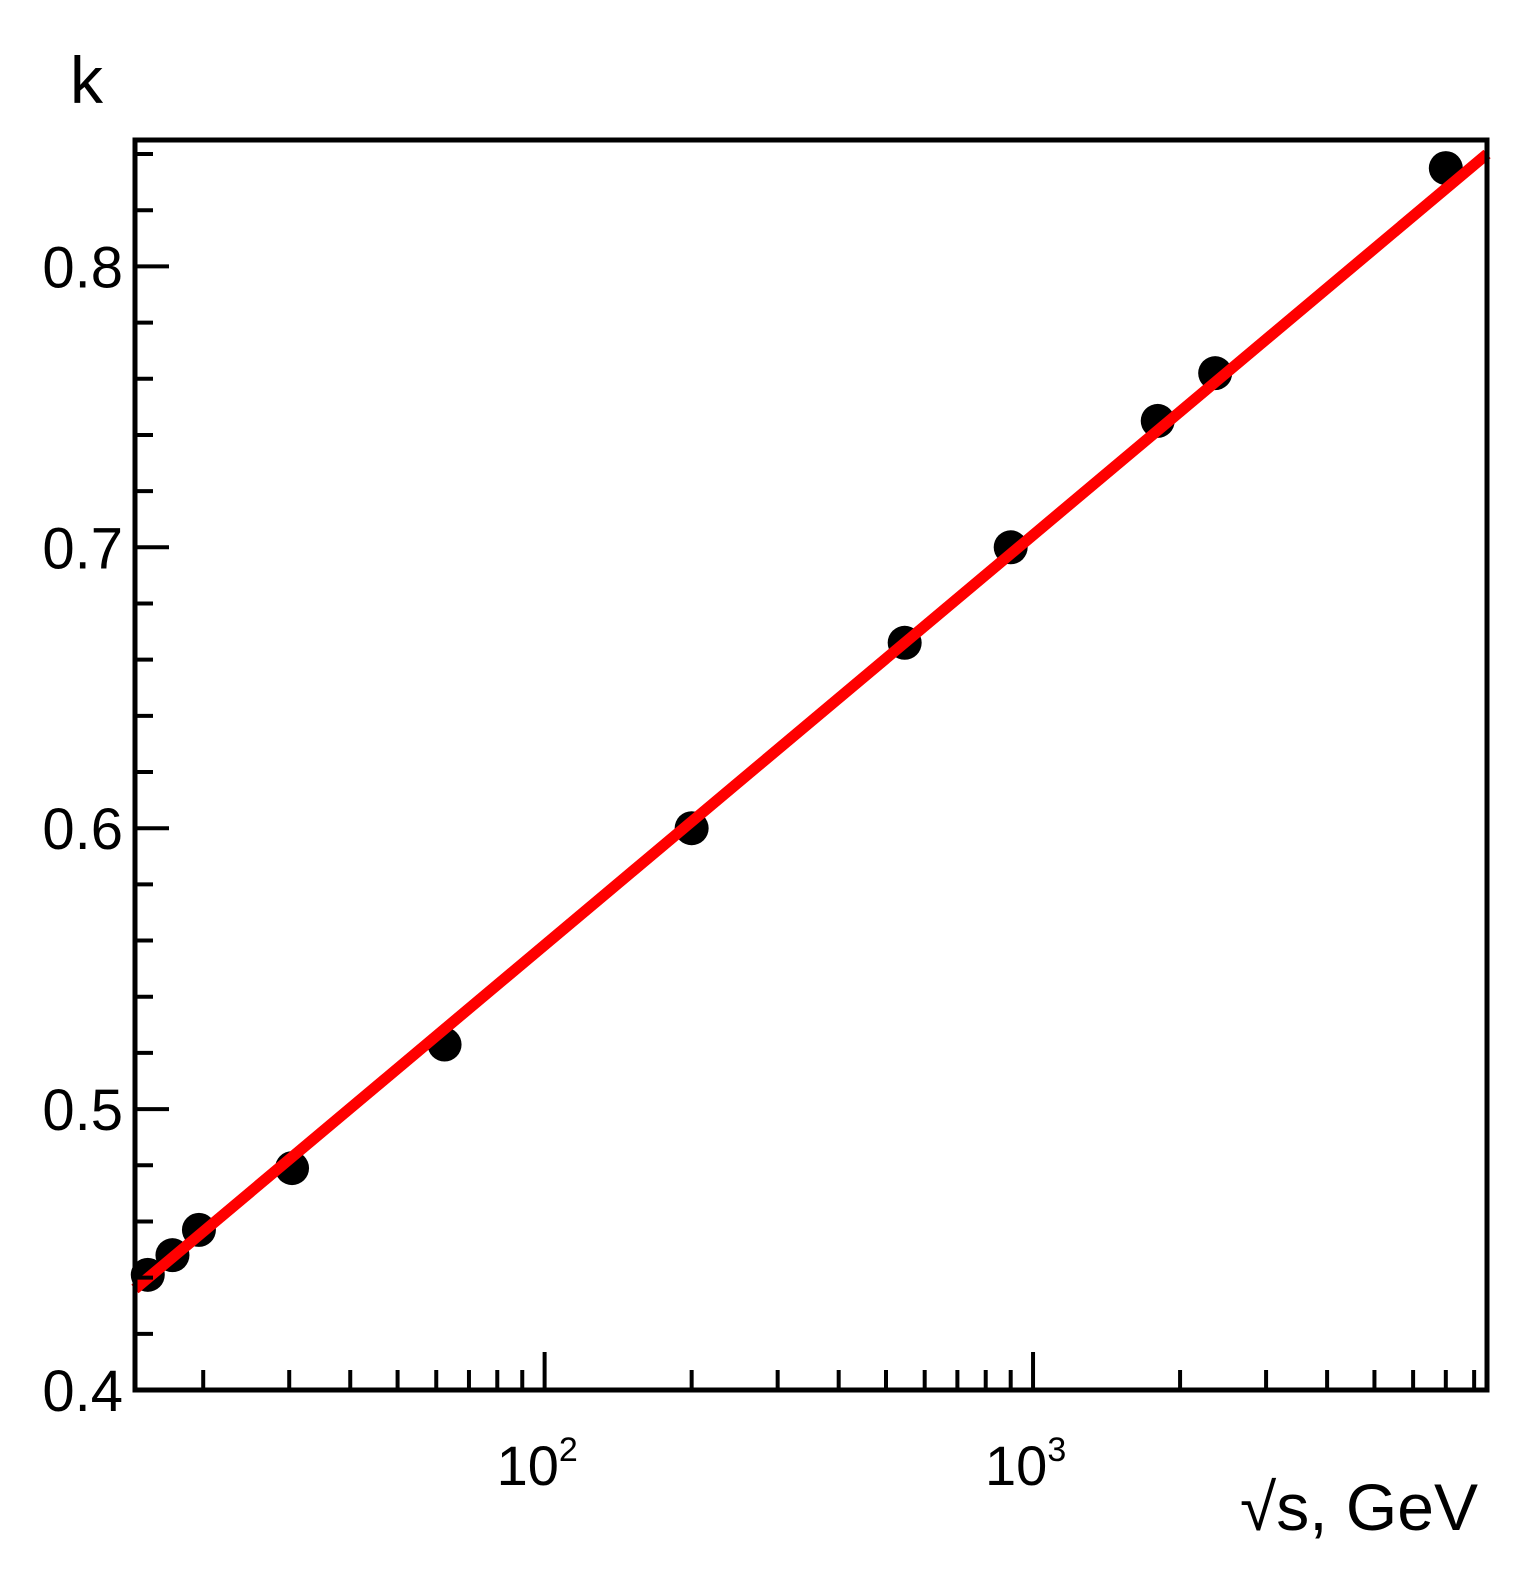 This screenshot has height=1593, width=1539. Describe the element at coordinates (537, 1464) in the screenshot. I see `x-tick-label: 10²` at that location.